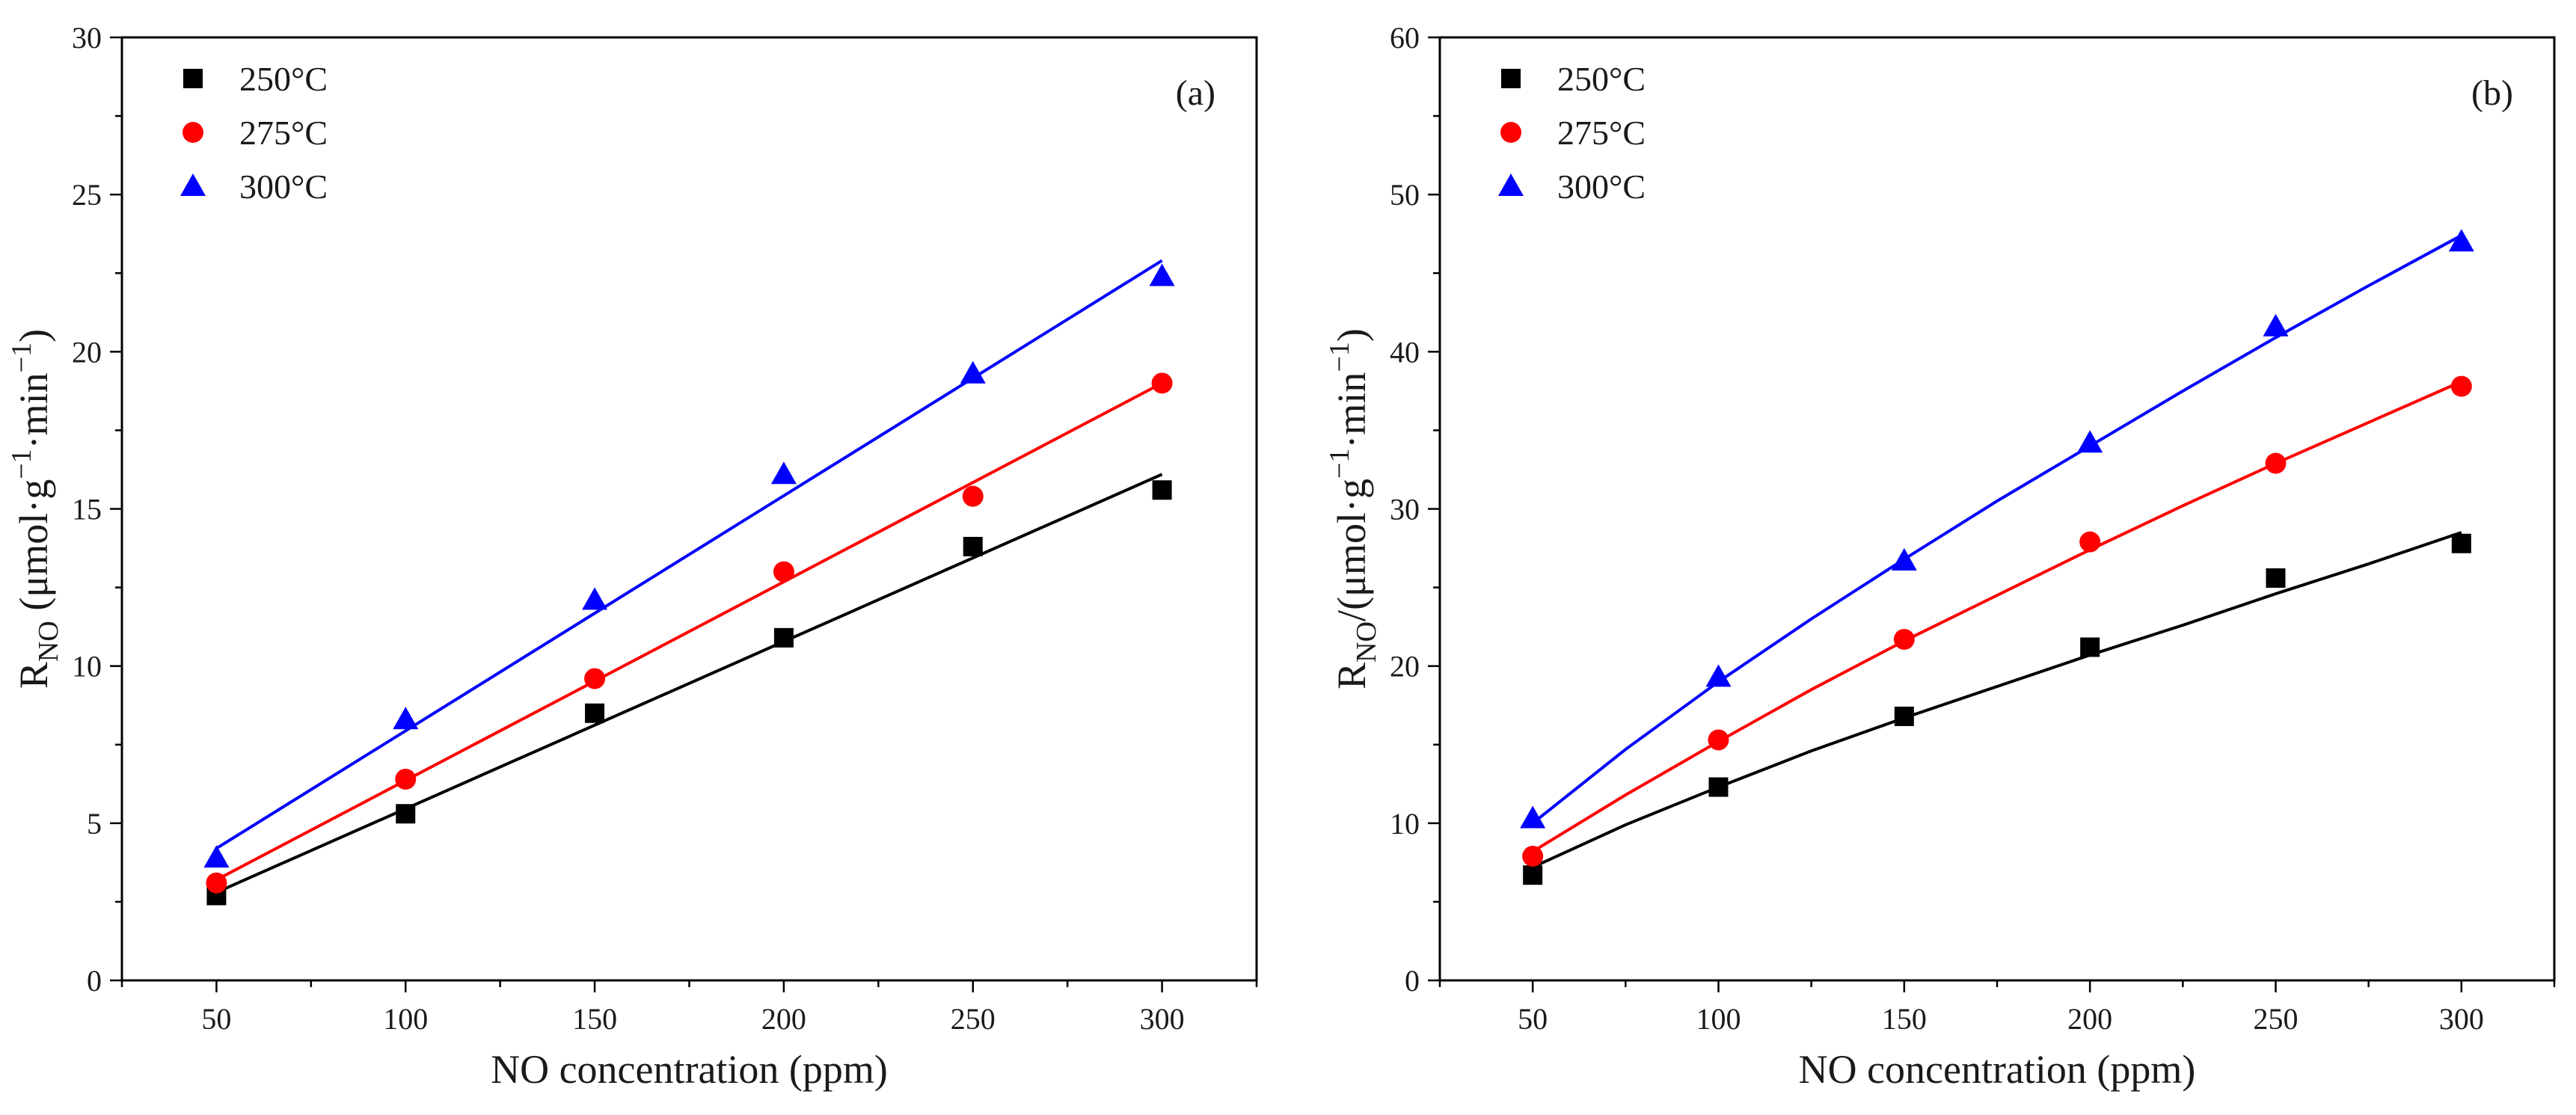 The height and width of the screenshot is (1115, 2576). What do you see at coordinates (973, 1019) in the screenshot?
I see `panel-a-x-tick-label: 250` at bounding box center [973, 1019].